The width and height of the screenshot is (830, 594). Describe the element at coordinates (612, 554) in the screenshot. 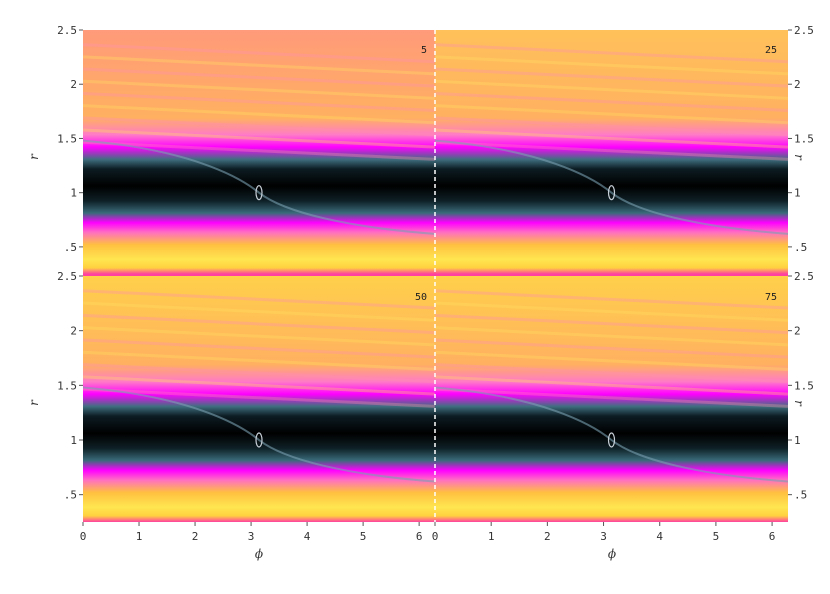

I see `xlabel-right: ϕ` at that location.